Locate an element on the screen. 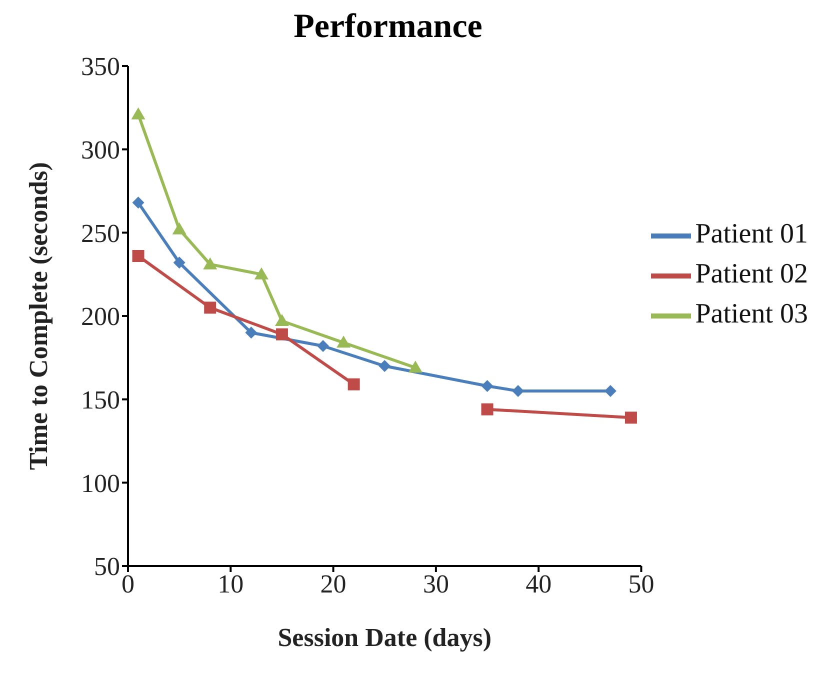 The height and width of the screenshot is (692, 839). legend-label: Patient 03 is located at coordinates (751, 314).